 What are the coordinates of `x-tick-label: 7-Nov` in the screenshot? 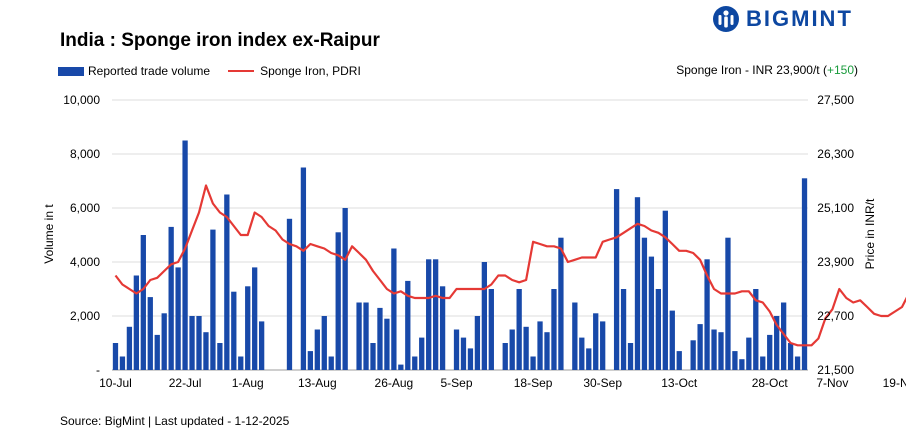 It's located at (832, 383).